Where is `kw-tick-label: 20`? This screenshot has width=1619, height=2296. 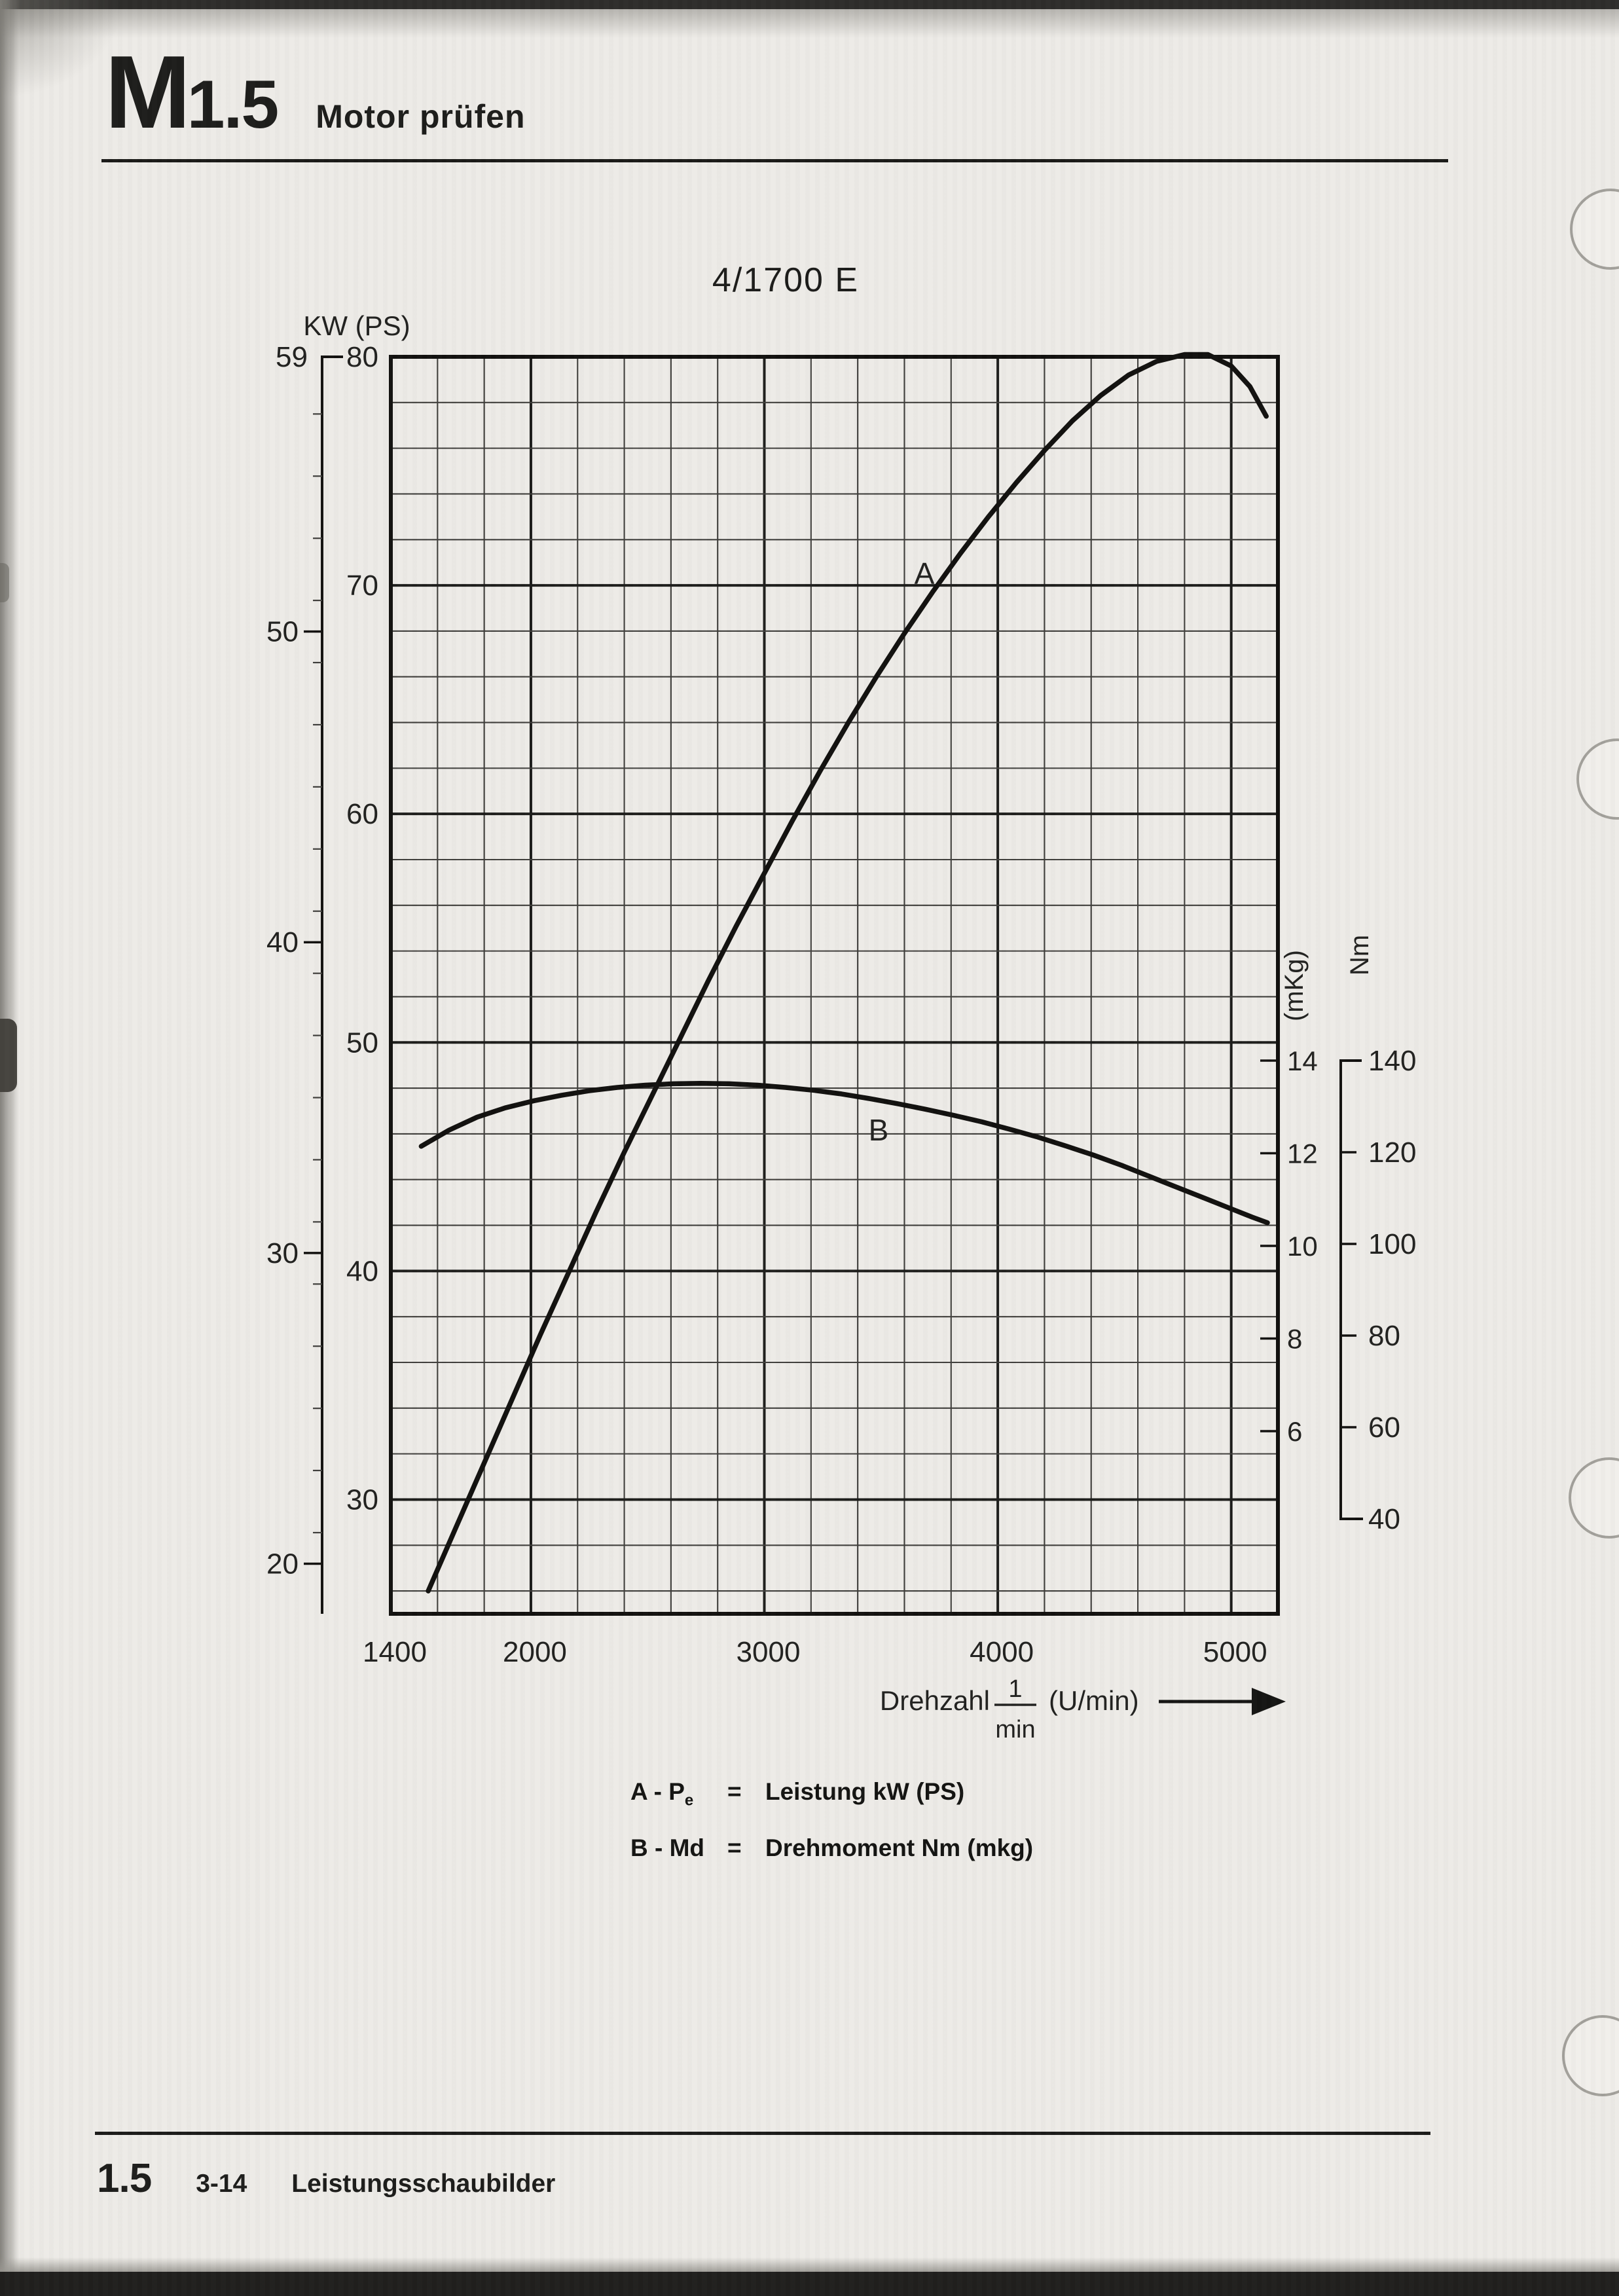 kw-tick-label: 20 is located at coordinates (282, 1564).